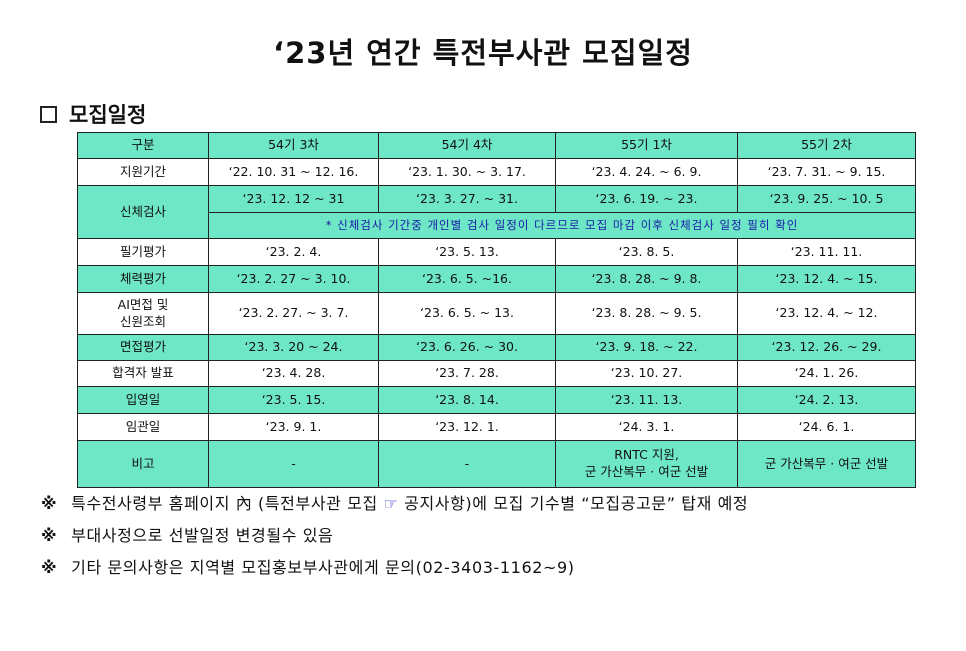 The image size is (966, 651). What do you see at coordinates (646, 471) in the screenshot?
I see `cell-line: 군 가산복무 · 여군 선발` at bounding box center [646, 471].